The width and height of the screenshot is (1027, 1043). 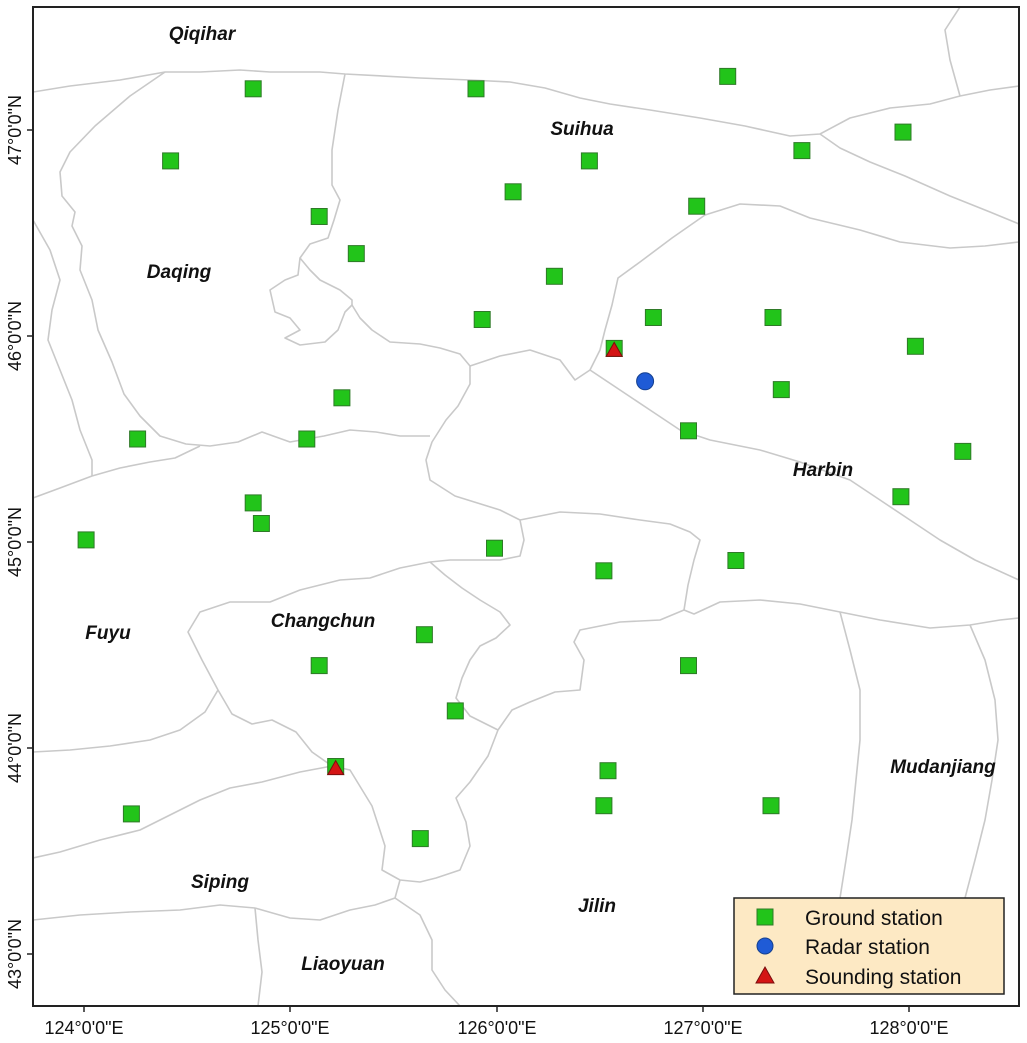 What do you see at coordinates (702, 1028) in the screenshot?
I see `x-tick-label: 127°0'0"E` at bounding box center [702, 1028].